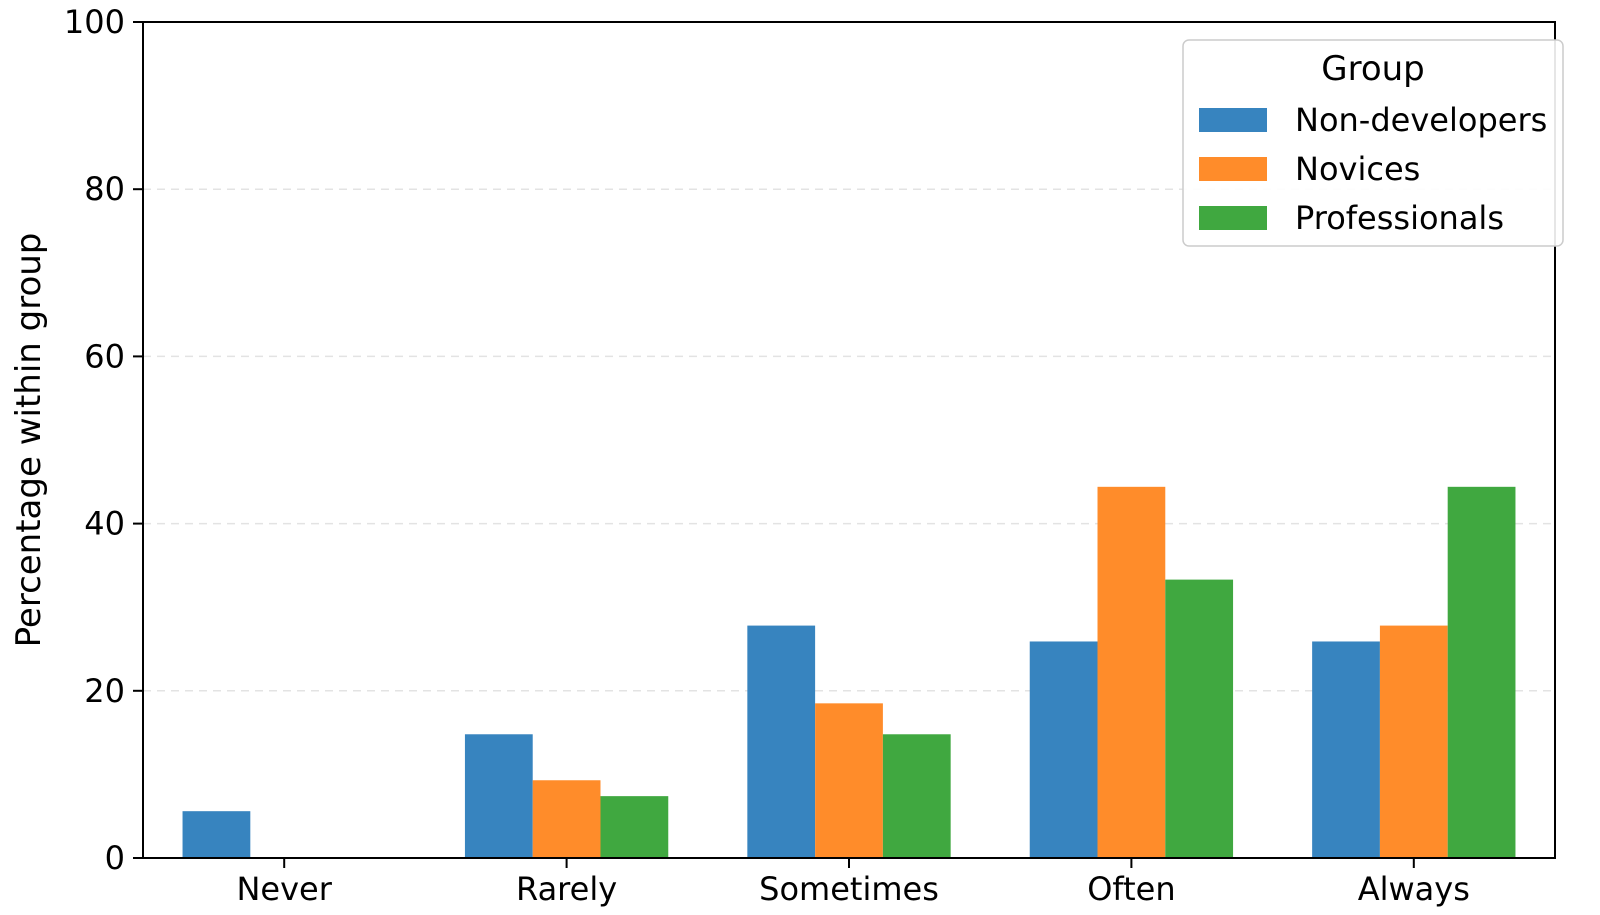  Describe the element at coordinates (634, 827) in the screenshot. I see `bar-professionals-rarely` at that location.